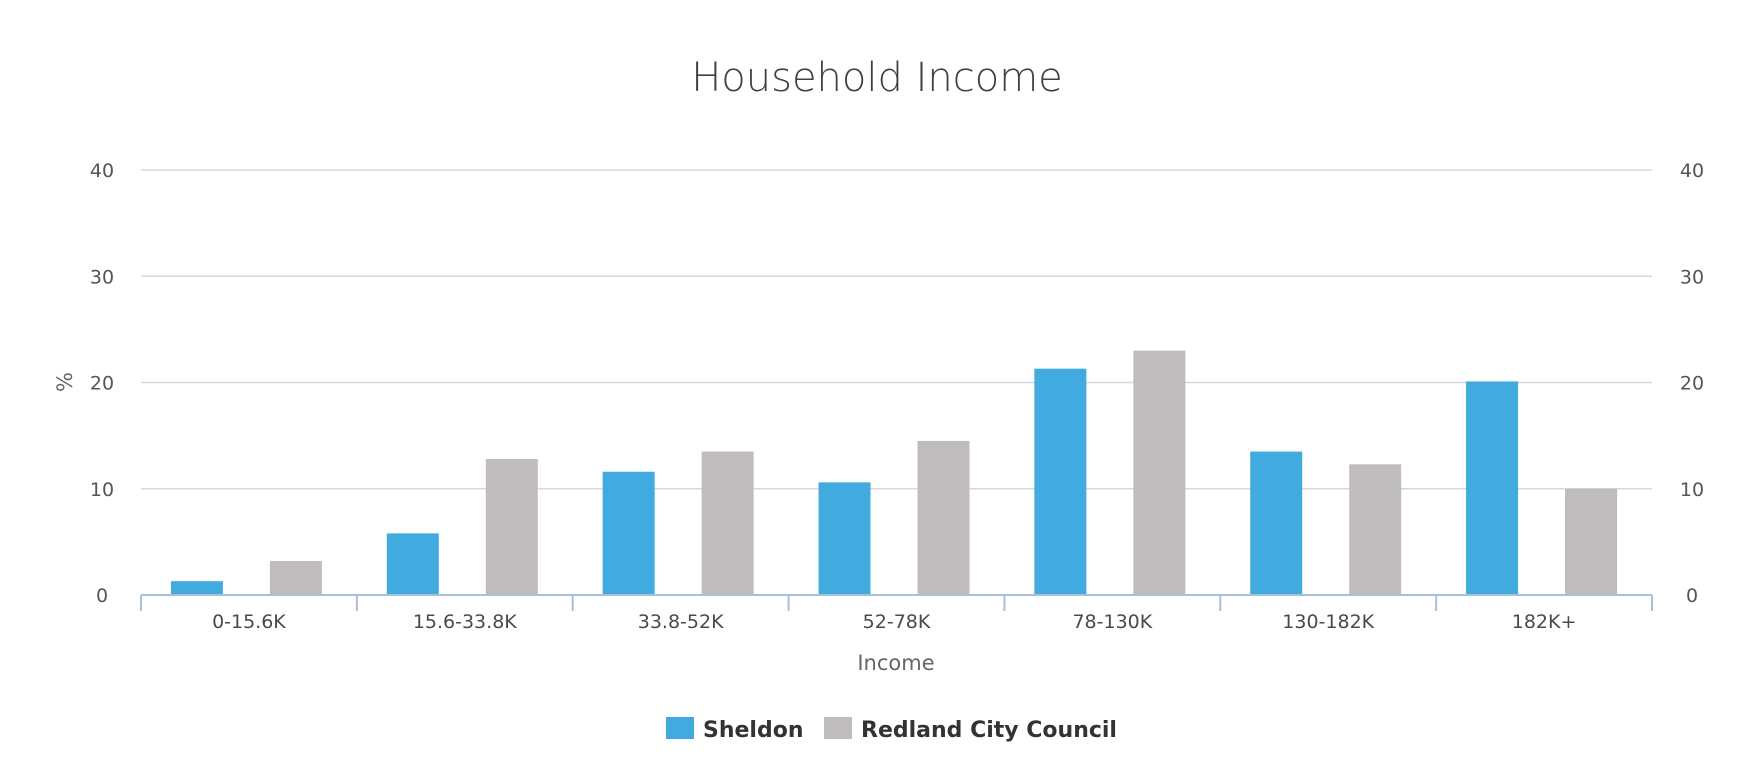  Describe the element at coordinates (989, 730) in the screenshot. I see `legend-label: Redland City Council` at that location.